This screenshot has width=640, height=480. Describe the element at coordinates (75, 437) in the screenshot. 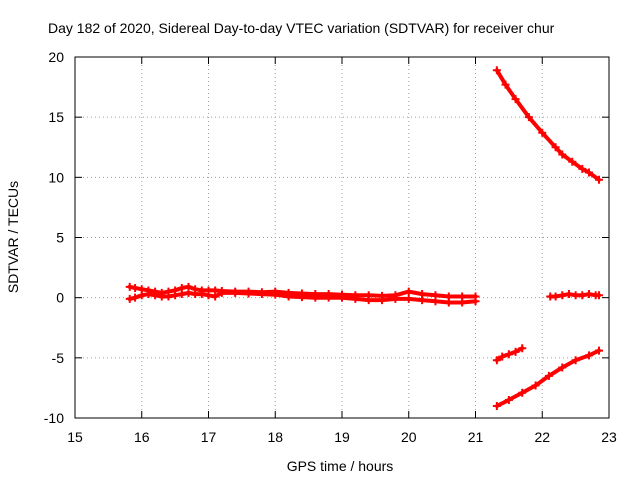

I see `x-tick-label: 15` at that location.